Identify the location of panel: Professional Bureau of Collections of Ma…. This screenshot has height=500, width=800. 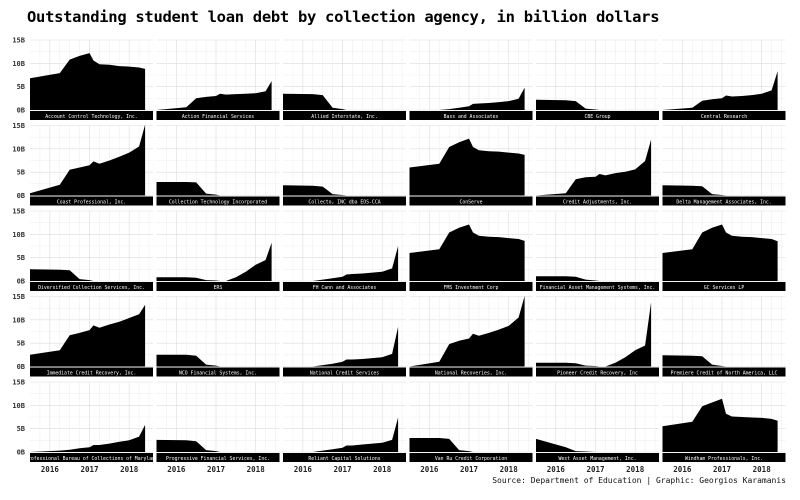
(85, 427).